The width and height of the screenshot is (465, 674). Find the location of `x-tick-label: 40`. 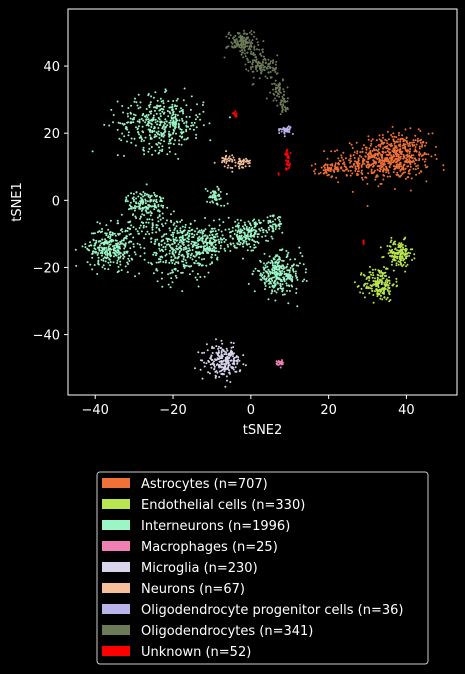

x-tick-label: 40 is located at coordinates (406, 410).